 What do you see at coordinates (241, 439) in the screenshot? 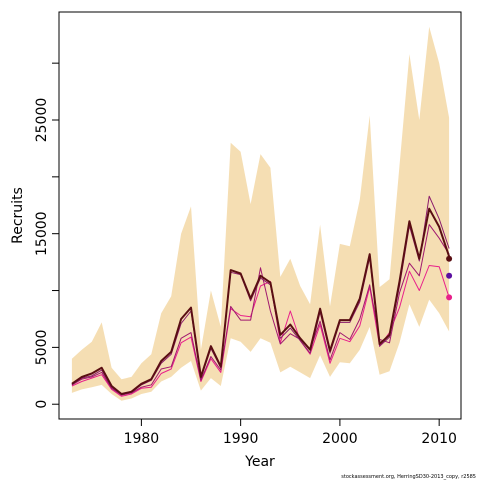
I see `x-tick-label-1990: 1990` at bounding box center [241, 439].